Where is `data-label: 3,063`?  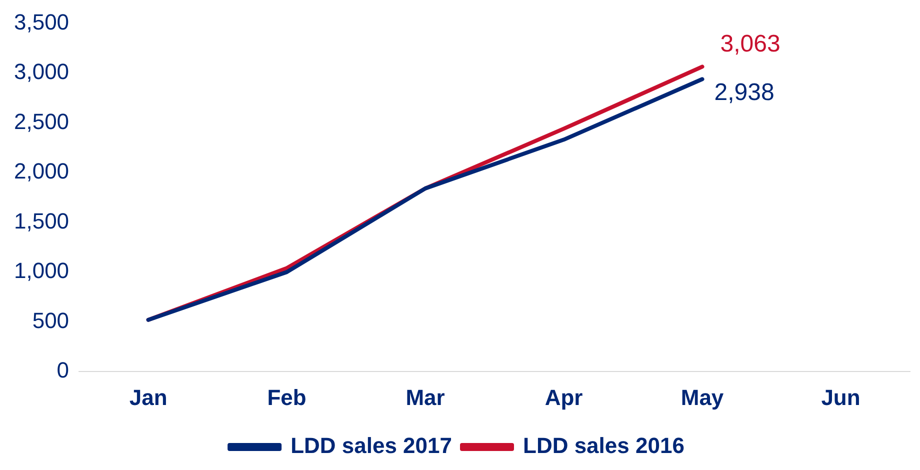
data-label: 3,063 is located at coordinates (750, 44).